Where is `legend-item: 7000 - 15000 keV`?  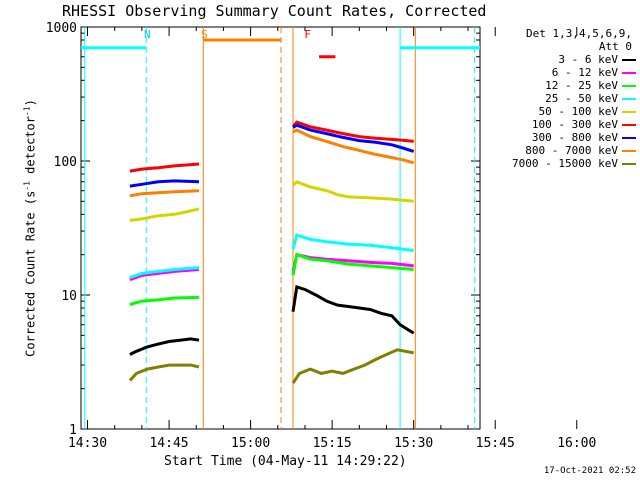 legend-item: 7000 - 15000 keV is located at coordinates (561, 163).